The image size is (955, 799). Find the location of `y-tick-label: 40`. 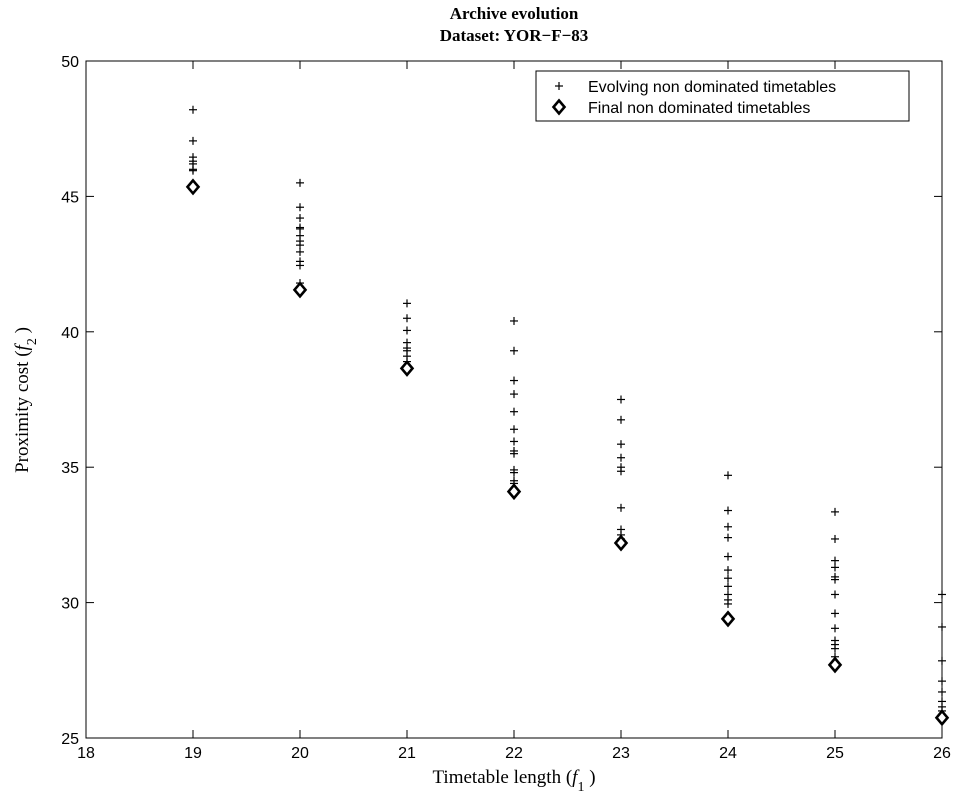

y-tick-label: 40 is located at coordinates (70, 333).